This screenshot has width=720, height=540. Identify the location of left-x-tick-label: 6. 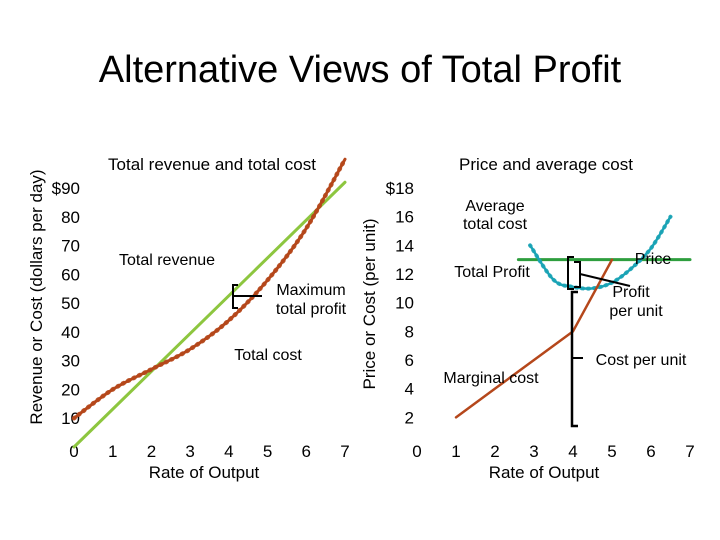
(306, 451).